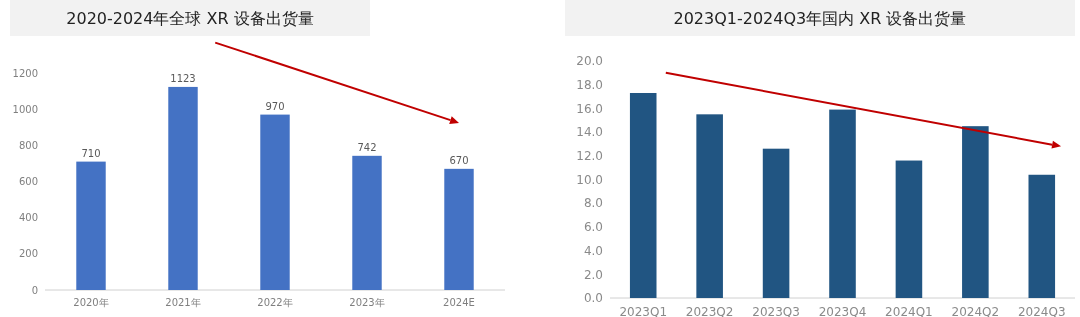 Image resolution: width=1080 pixels, height=317 pixels. What do you see at coordinates (842, 311) in the screenshot?
I see `x-tick-label: 2023Q4` at bounding box center [842, 311].